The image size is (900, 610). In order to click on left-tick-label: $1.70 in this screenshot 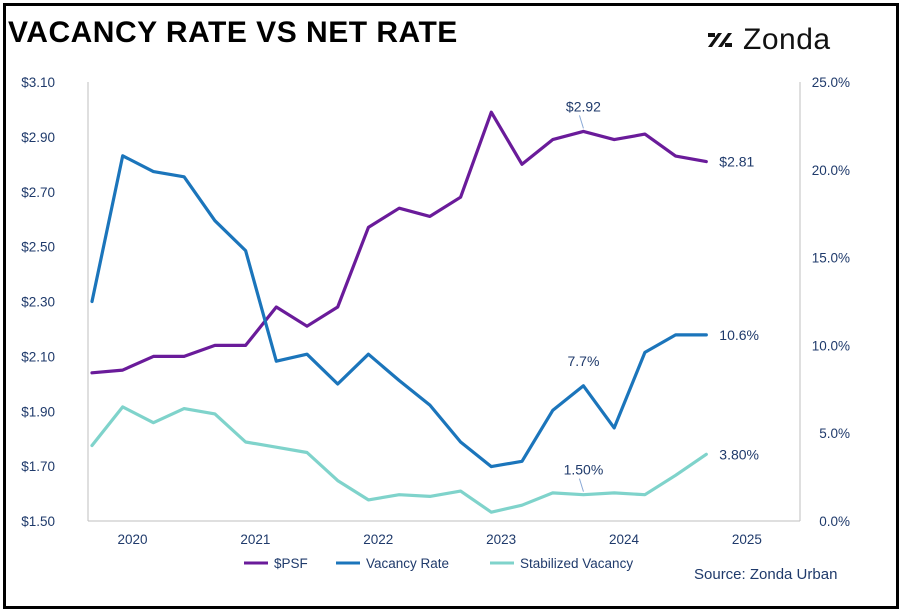, I will do `click(38, 466)`.